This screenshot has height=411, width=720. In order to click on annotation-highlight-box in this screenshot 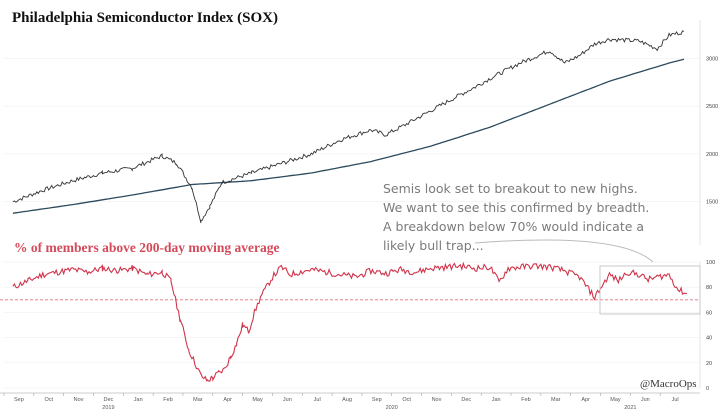, I will do `click(650, 290)`.